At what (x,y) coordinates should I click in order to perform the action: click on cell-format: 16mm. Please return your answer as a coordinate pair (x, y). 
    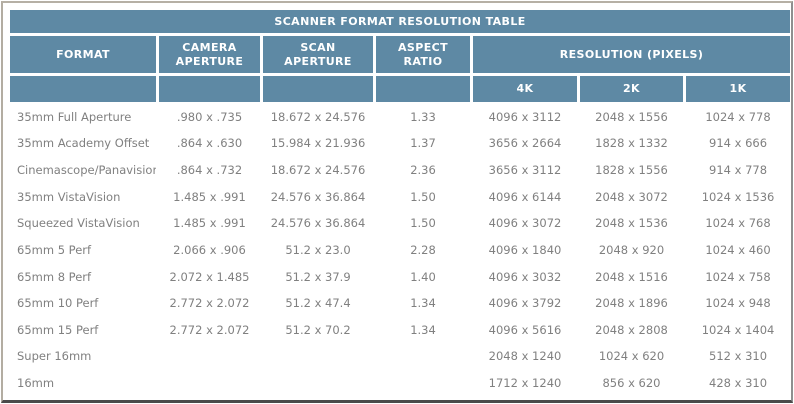
    Looking at the image, I should click on (83, 383).